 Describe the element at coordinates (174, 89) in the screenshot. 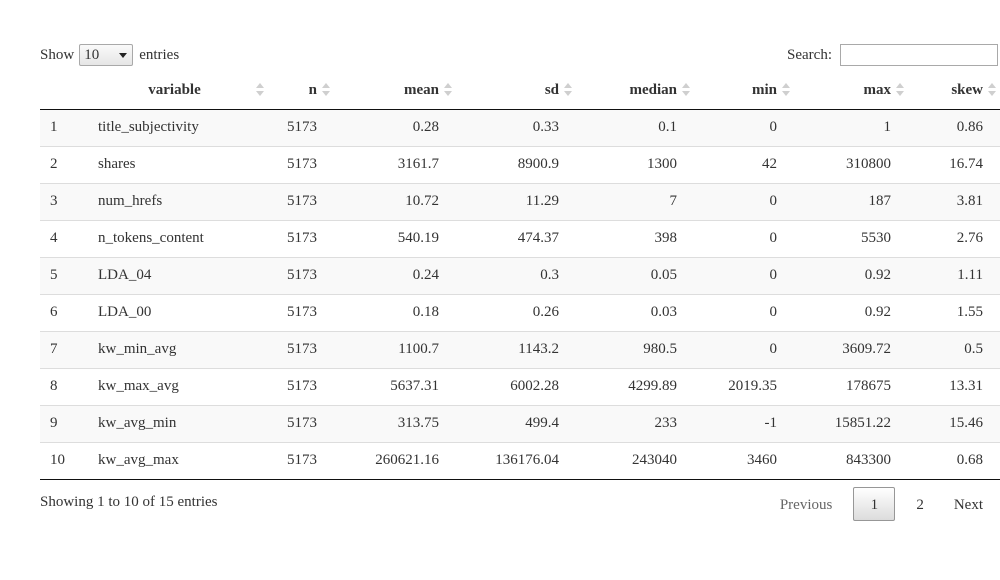

I see `column-header-label: variable` at that location.